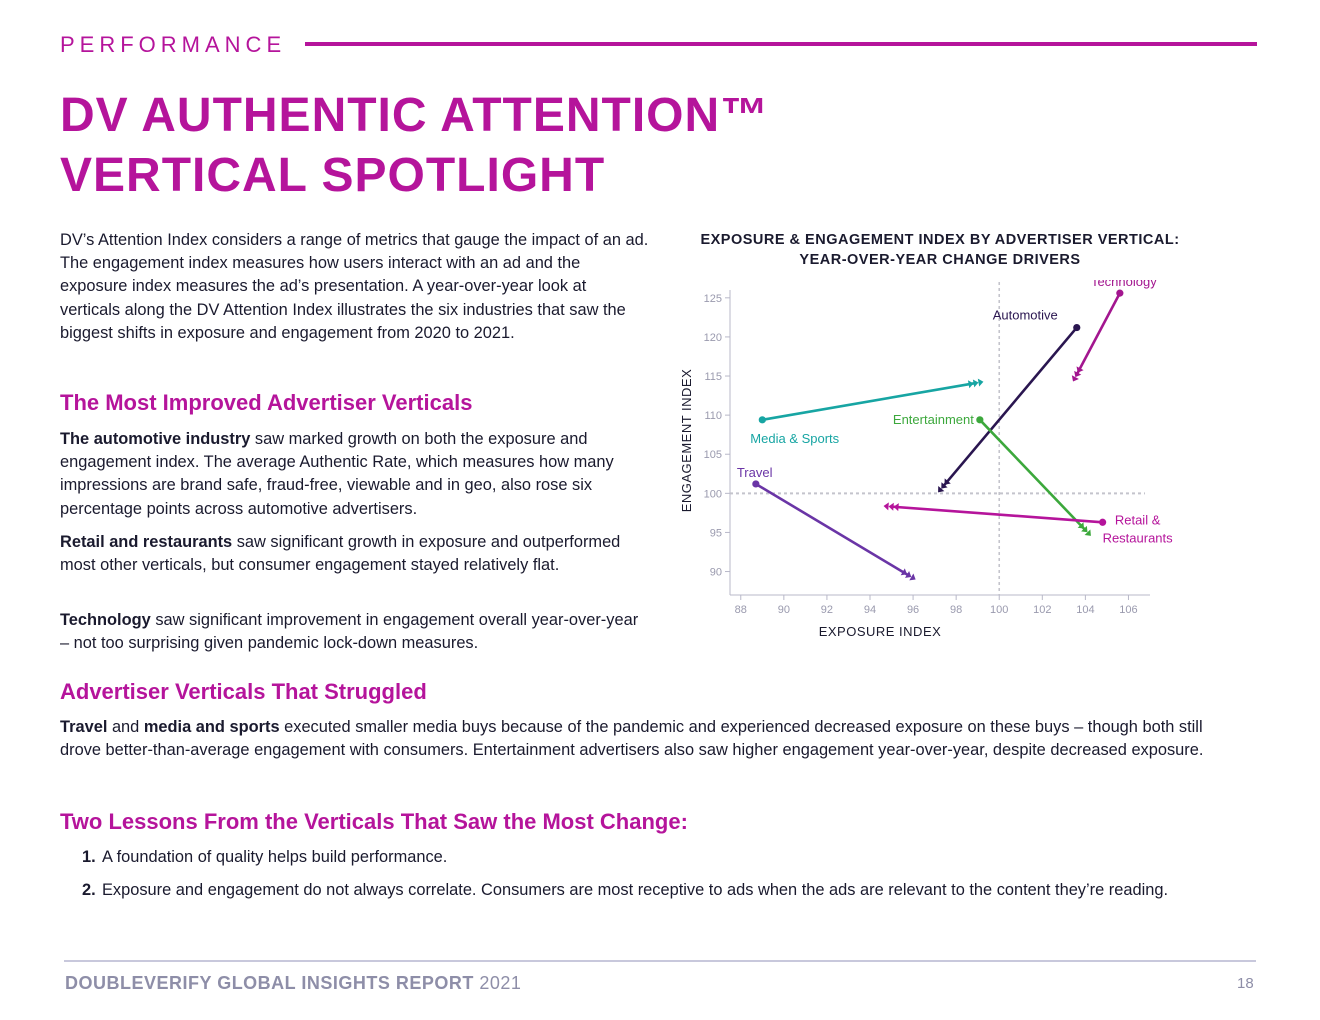 The image size is (1320, 1020). Describe the element at coordinates (125, 727) in the screenshot. I see `struggled-text-1: and` at that location.